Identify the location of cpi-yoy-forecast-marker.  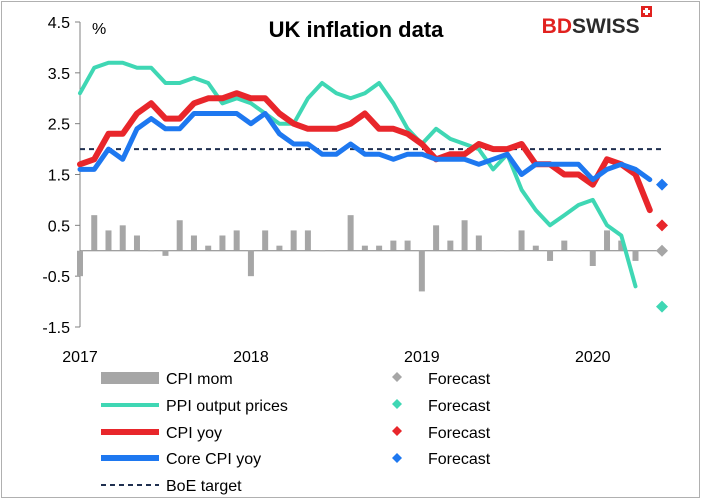
(662, 225).